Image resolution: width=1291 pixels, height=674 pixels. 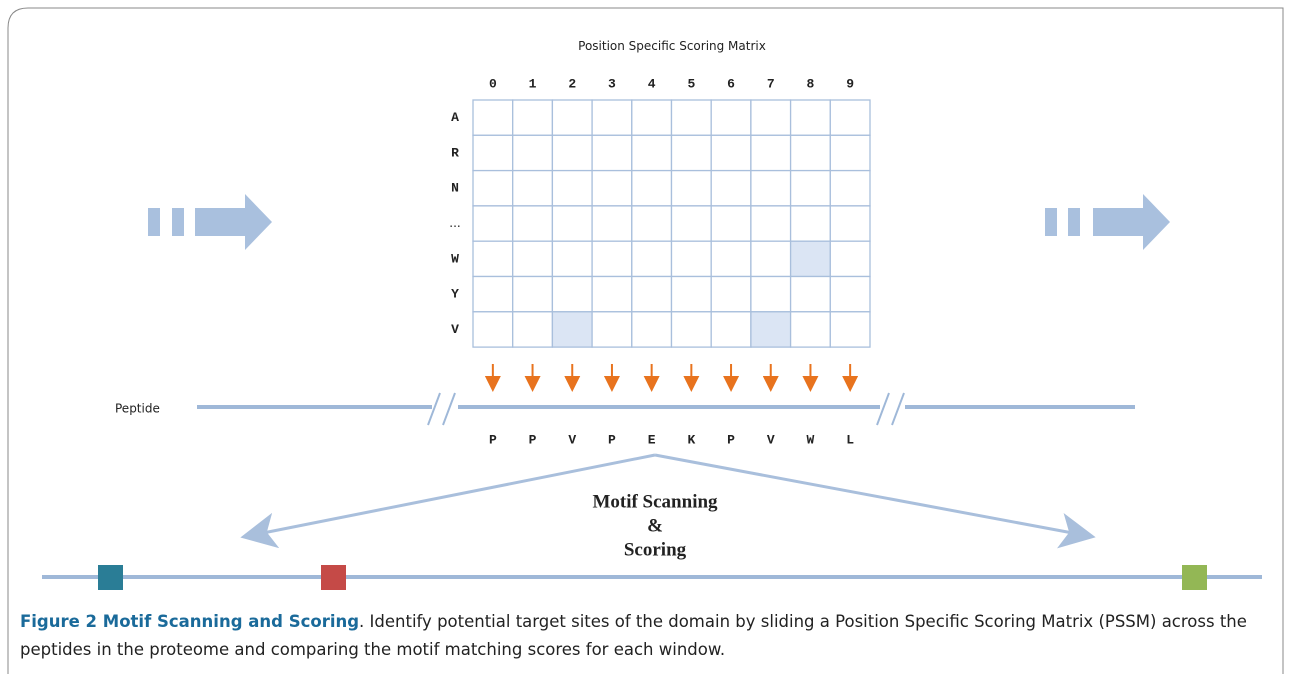 I want to click on column-label: 0, so click(x=493, y=83).